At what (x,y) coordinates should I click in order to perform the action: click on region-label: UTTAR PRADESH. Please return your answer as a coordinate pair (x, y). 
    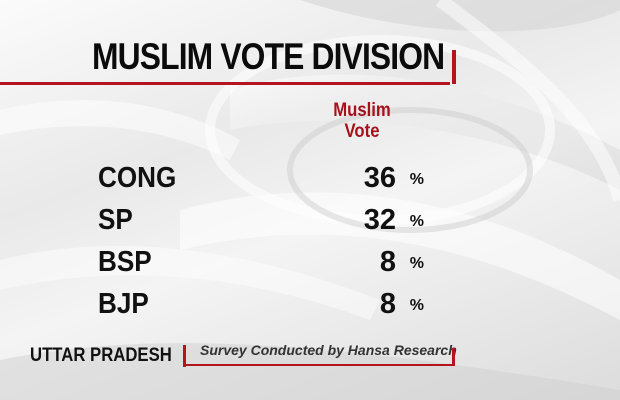
    Looking at the image, I should click on (101, 355).